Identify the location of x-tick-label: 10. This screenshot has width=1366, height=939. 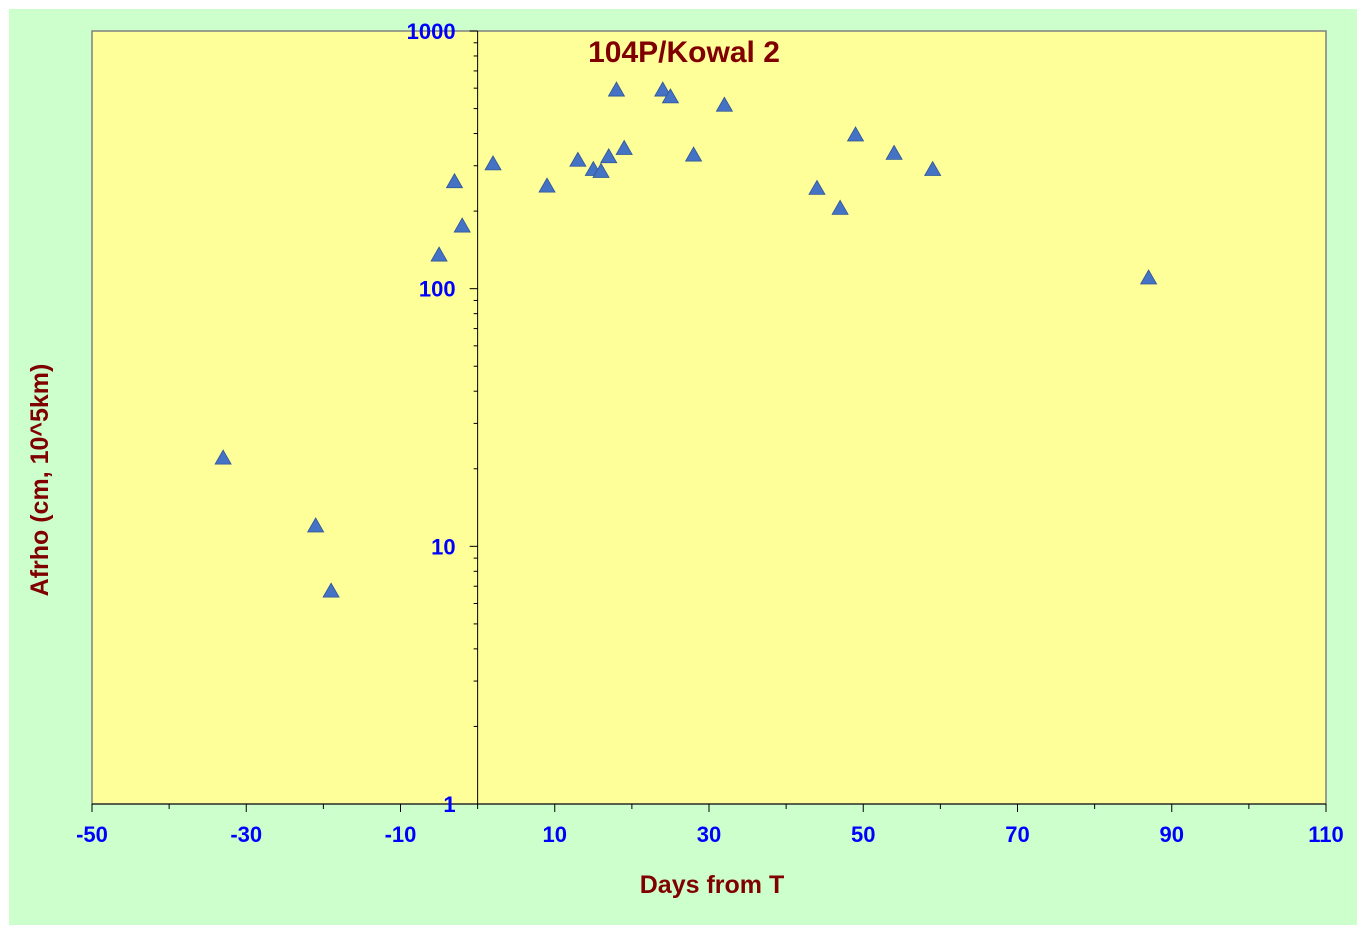
(555, 834).